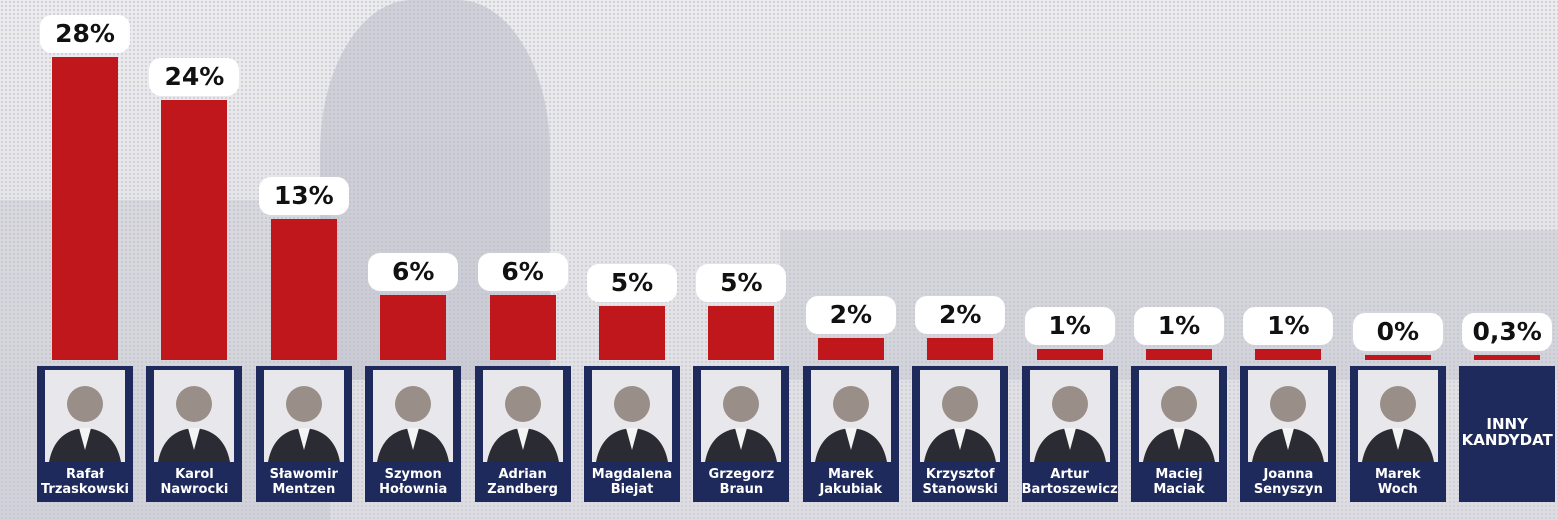  What do you see at coordinates (1398, 482) in the screenshot?
I see `candidate-name: Marek Woch` at bounding box center [1398, 482].